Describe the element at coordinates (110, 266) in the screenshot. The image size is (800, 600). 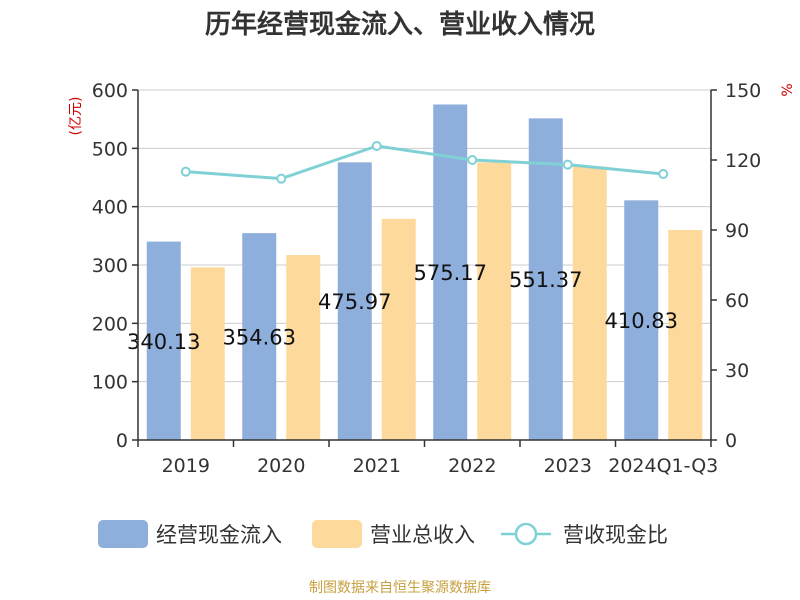
I see `y-left-tick-label: 300` at that location.